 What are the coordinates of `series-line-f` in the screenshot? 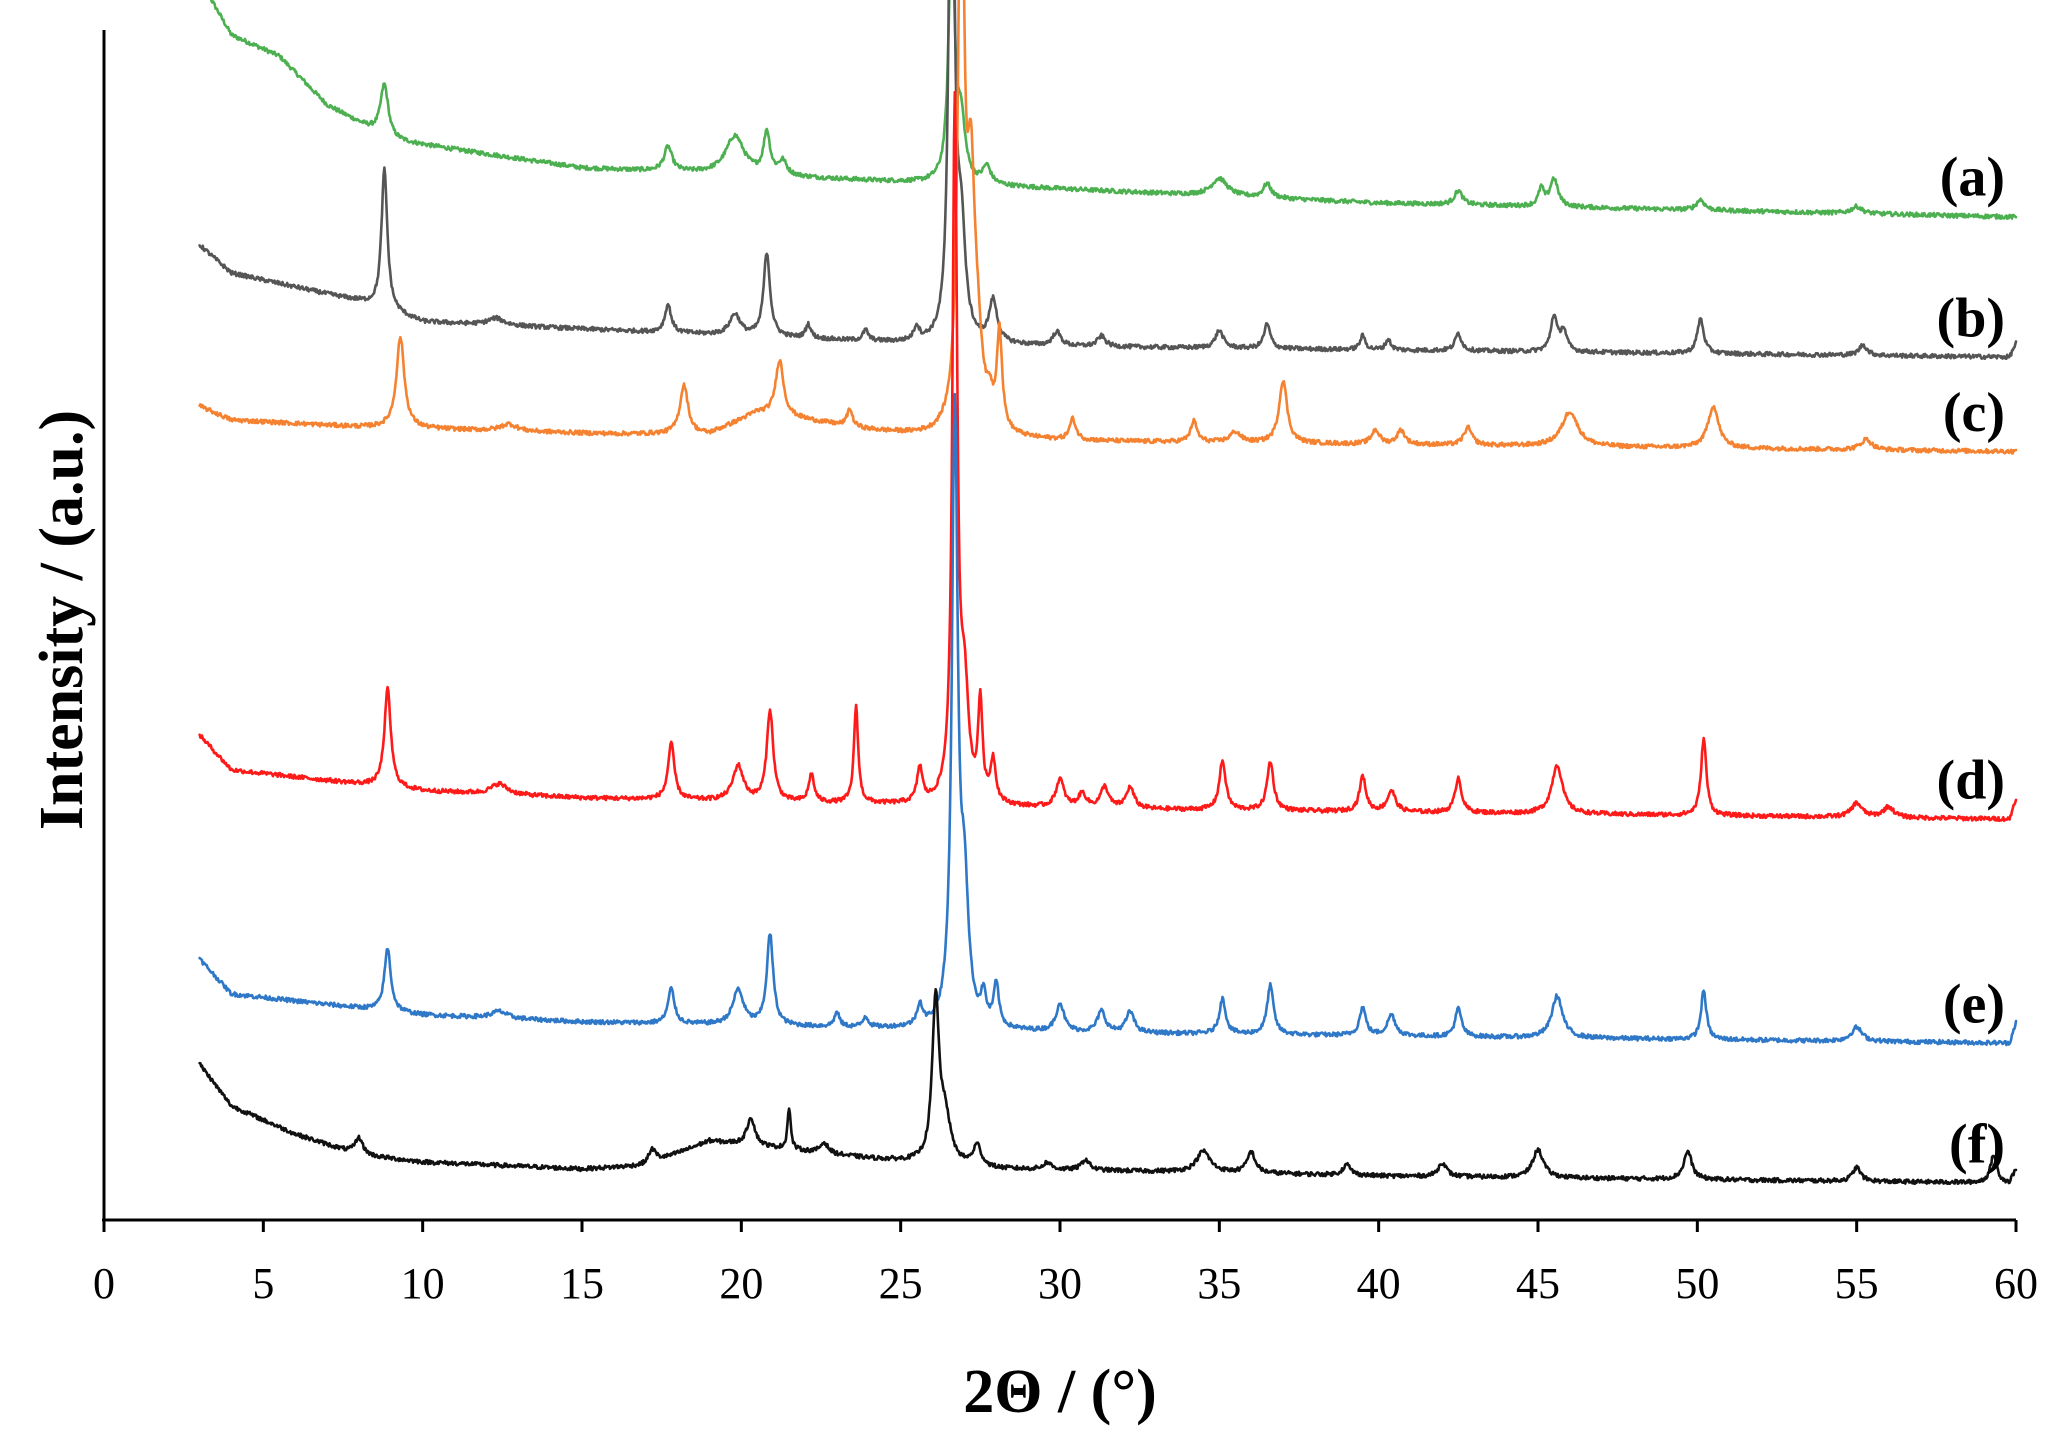 It's located at (1108, 1087).